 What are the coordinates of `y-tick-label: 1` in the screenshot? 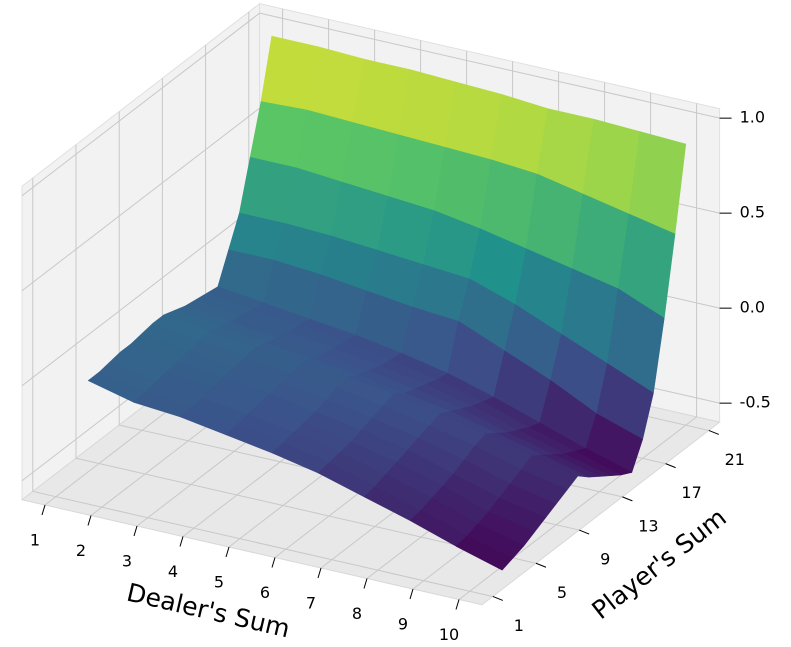 It's located at (519, 625).